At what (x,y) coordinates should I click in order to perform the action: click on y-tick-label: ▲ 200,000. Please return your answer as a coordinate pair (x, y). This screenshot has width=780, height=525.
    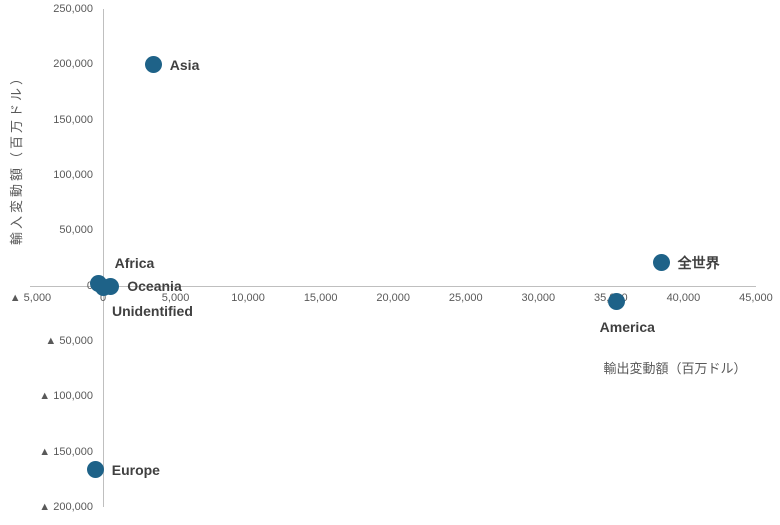
    Looking at the image, I should click on (66, 506).